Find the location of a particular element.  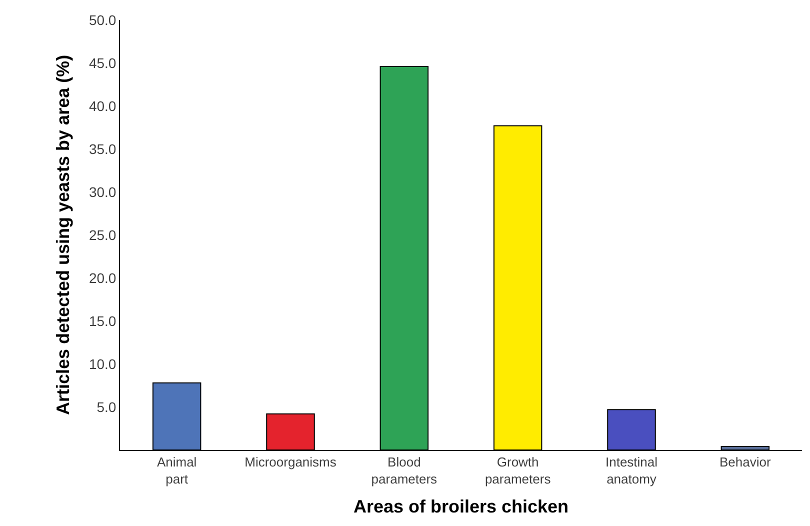

x-tick-label: Growth parameters is located at coordinates (518, 470).